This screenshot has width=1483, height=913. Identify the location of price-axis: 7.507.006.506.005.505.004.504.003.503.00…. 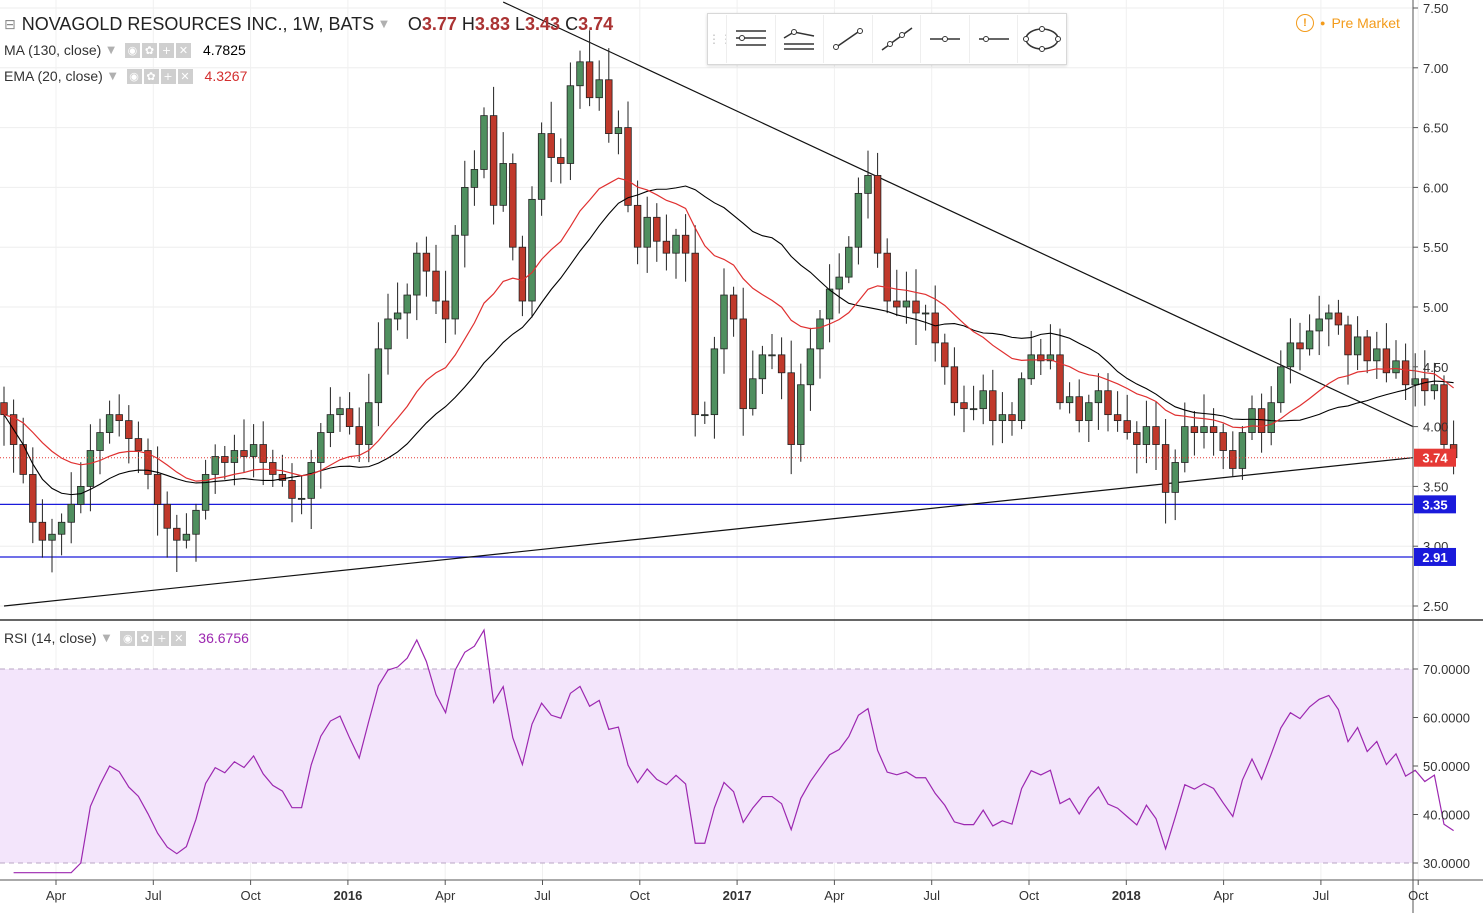
(1430, 307).